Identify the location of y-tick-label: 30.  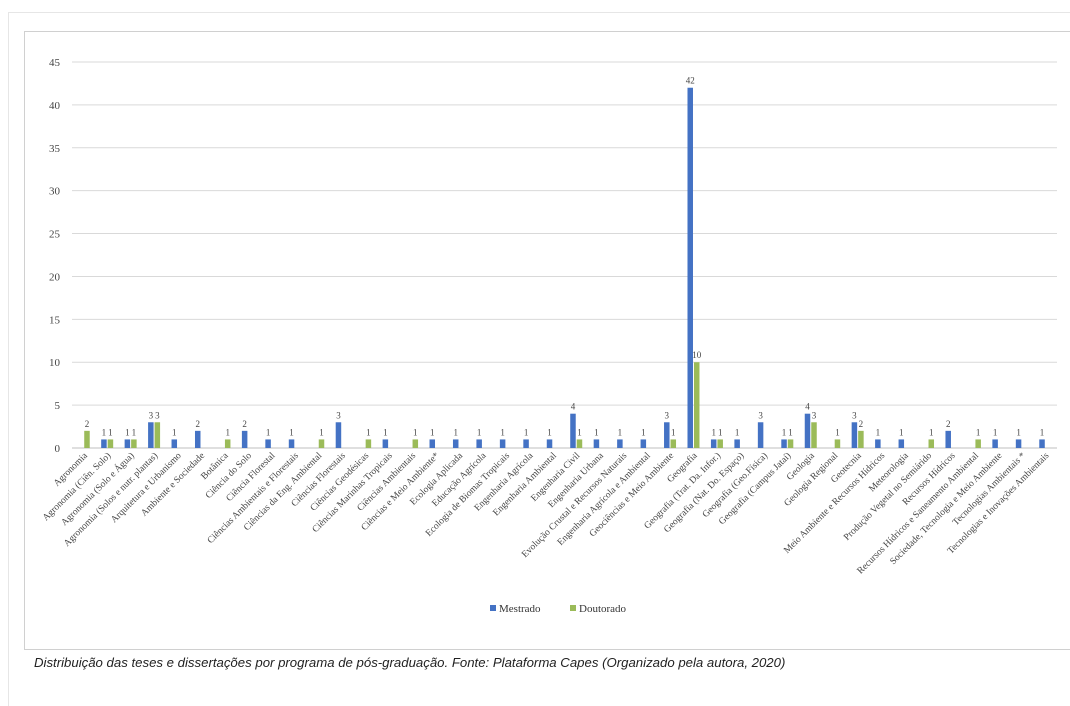
(55, 192).